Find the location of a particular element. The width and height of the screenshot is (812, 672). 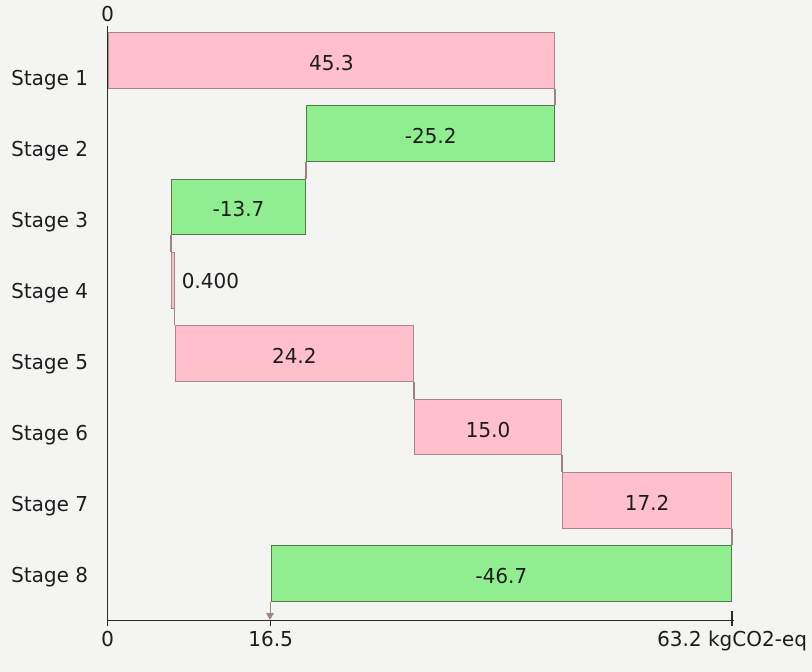

category-label-stage-6: Stage 6 is located at coordinates (49, 433).